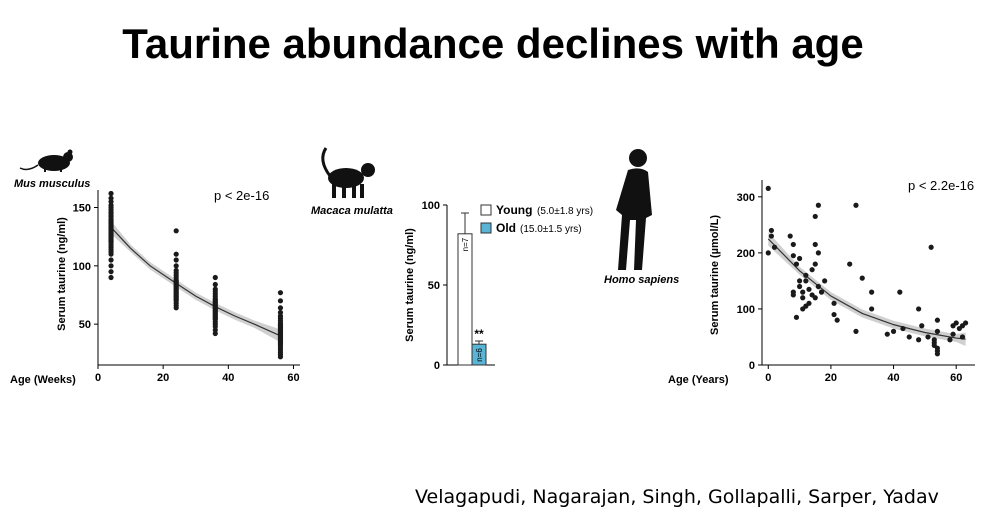 The width and height of the screenshot is (986, 530). I want to click on x-tick-label-mouse: 40, so click(228, 378).